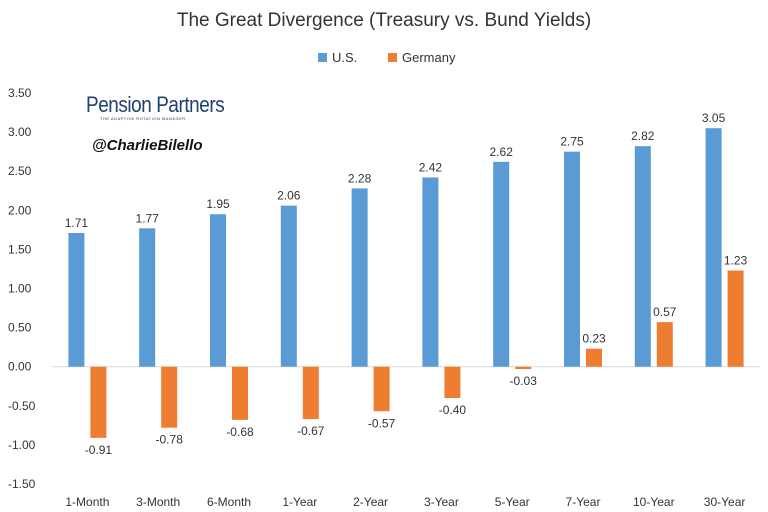  What do you see at coordinates (155, 104) in the screenshot?
I see `brand-name: Pension Partners` at bounding box center [155, 104].